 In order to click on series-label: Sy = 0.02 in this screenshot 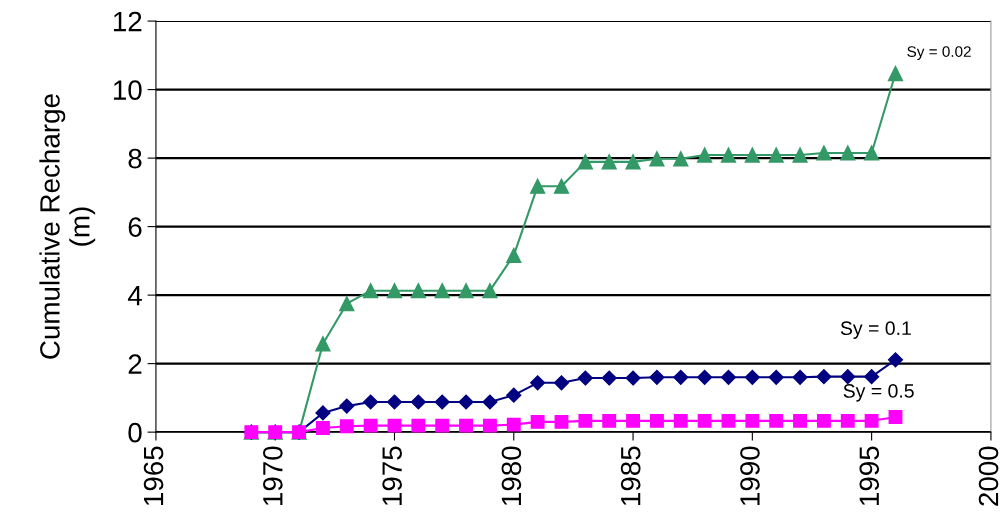, I will do `click(939, 53)`.